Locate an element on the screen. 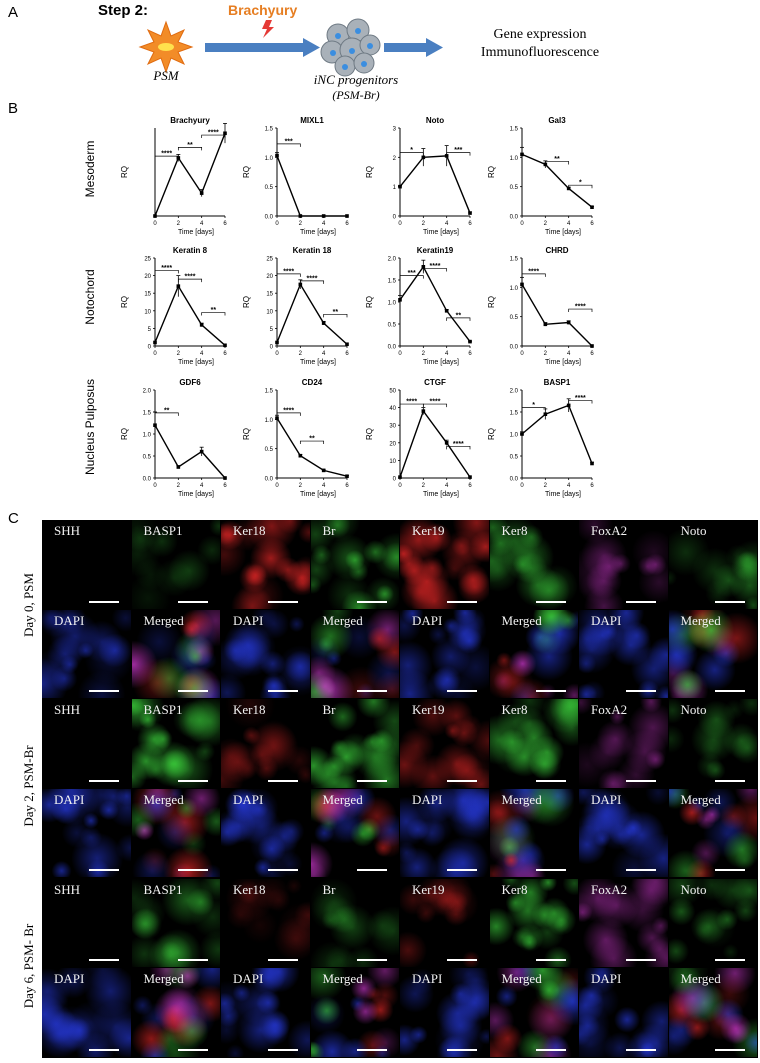 This screenshot has width=760, height=1063. y-tick-label: 15 is located at coordinates (269, 295).